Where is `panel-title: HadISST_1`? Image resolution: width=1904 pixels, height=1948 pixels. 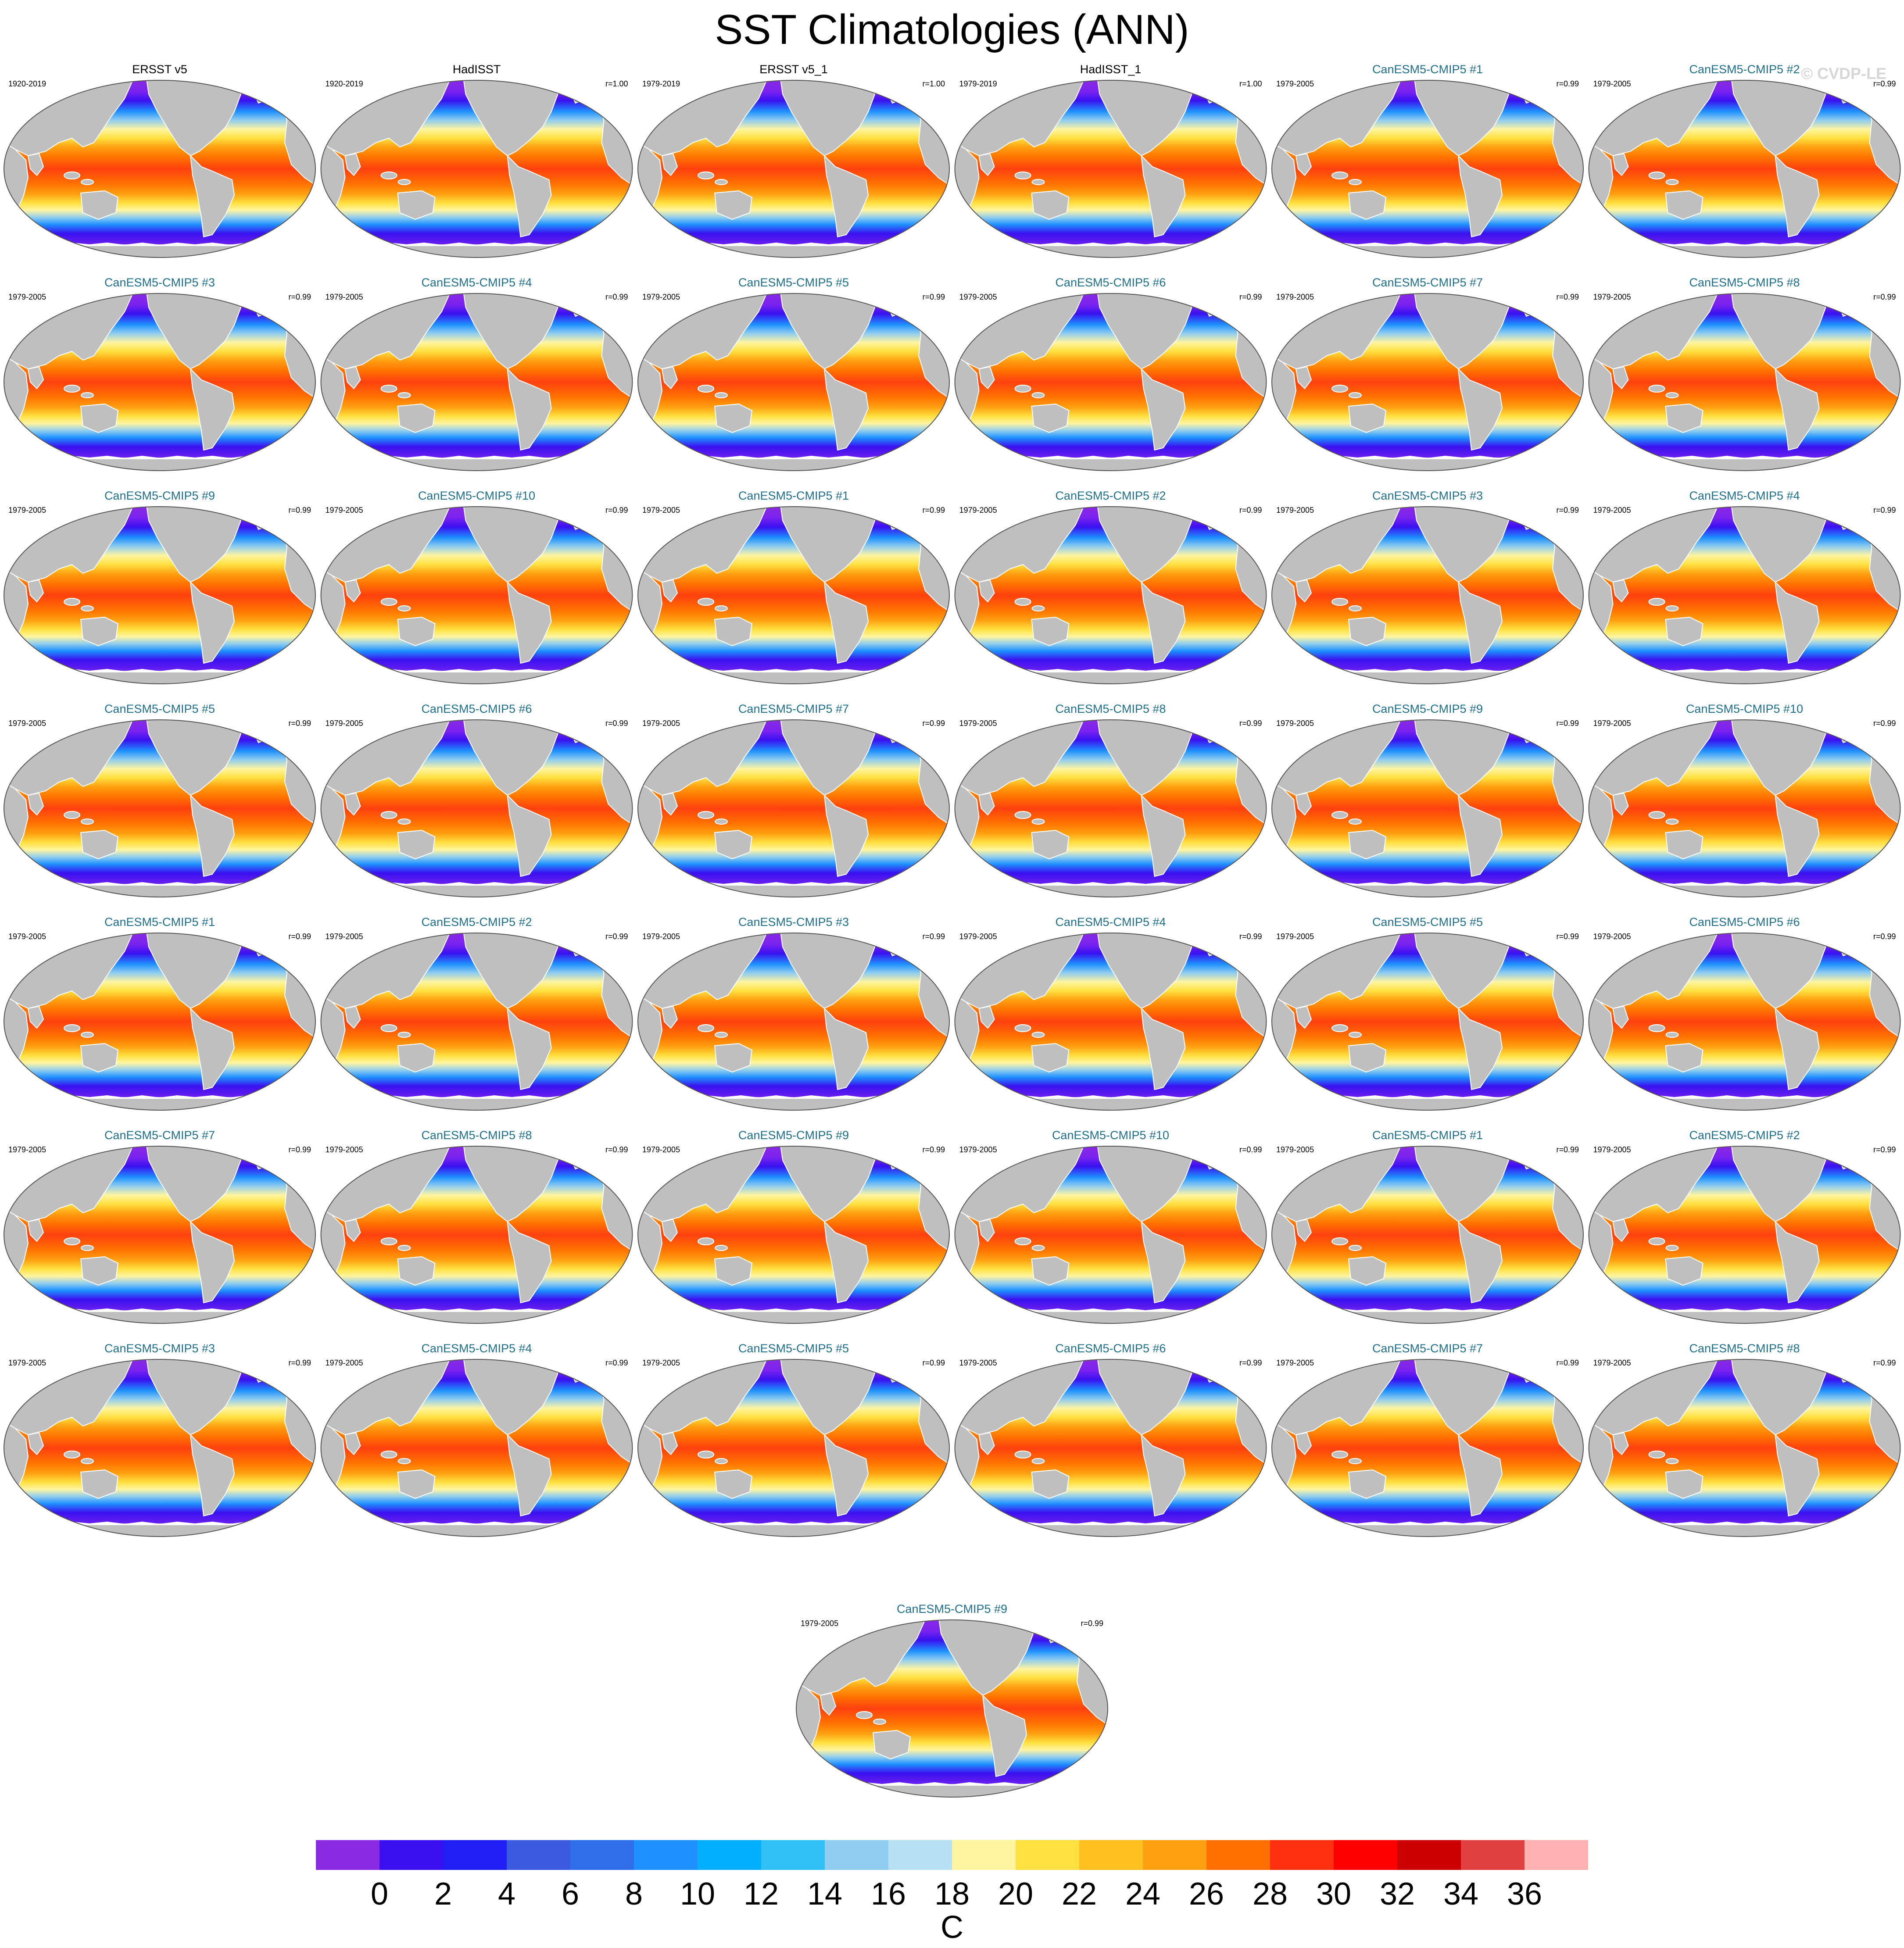 panel-title: HadISST_1 is located at coordinates (1111, 70).